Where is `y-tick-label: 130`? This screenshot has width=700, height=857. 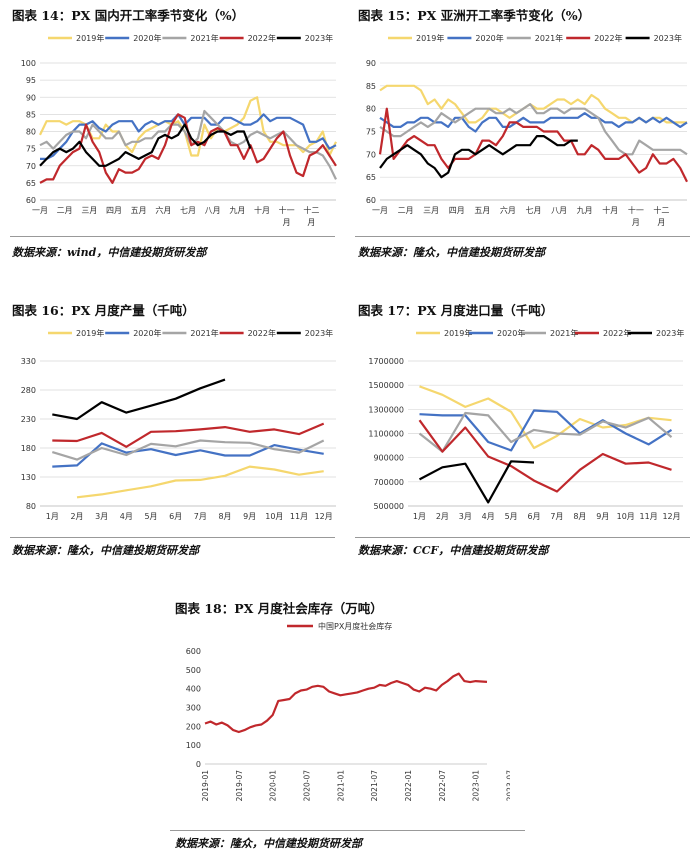
y-tick-label: 130 is located at coordinates (28, 477).